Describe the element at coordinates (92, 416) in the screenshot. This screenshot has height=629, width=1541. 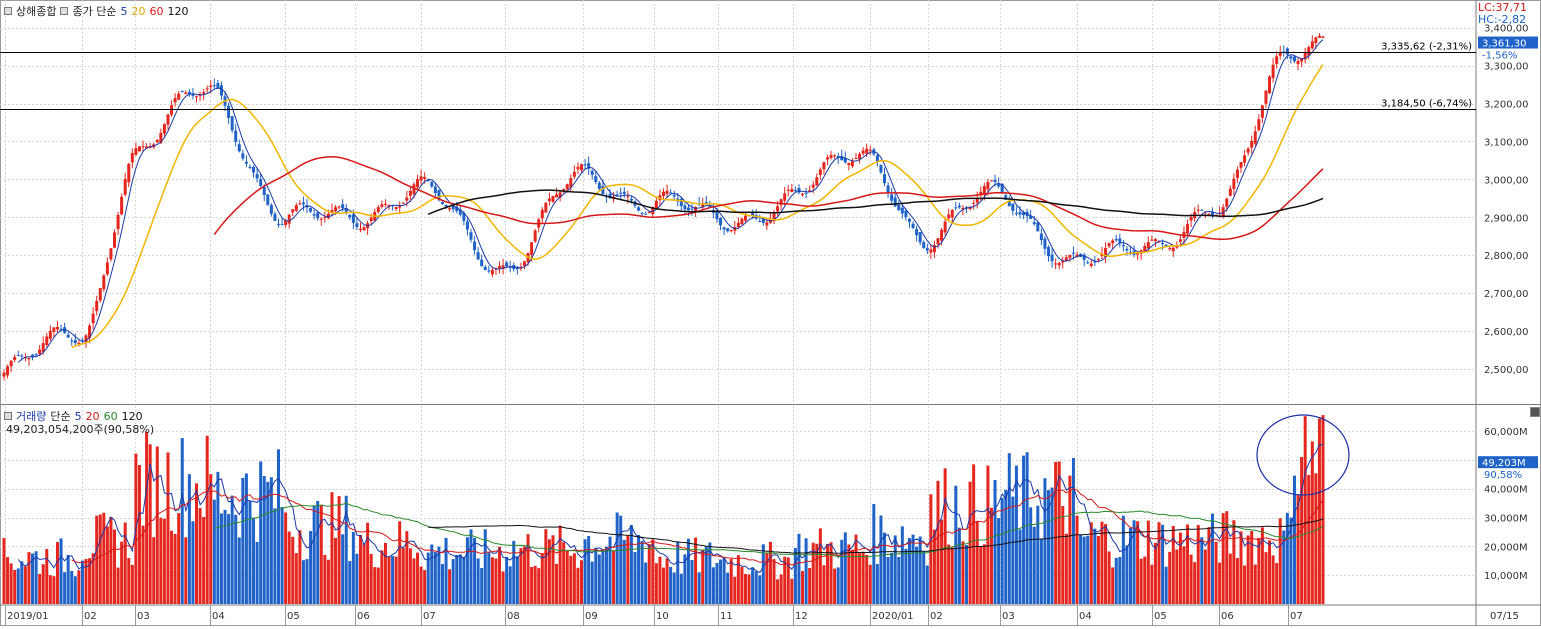
I see `vol-ma20-label: 20` at that location.